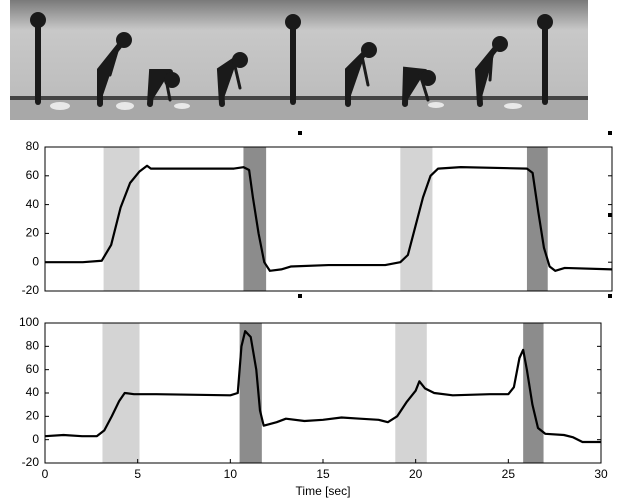  What do you see at coordinates (137, 474) in the screenshot?
I see `x-tick-label: 5` at bounding box center [137, 474].